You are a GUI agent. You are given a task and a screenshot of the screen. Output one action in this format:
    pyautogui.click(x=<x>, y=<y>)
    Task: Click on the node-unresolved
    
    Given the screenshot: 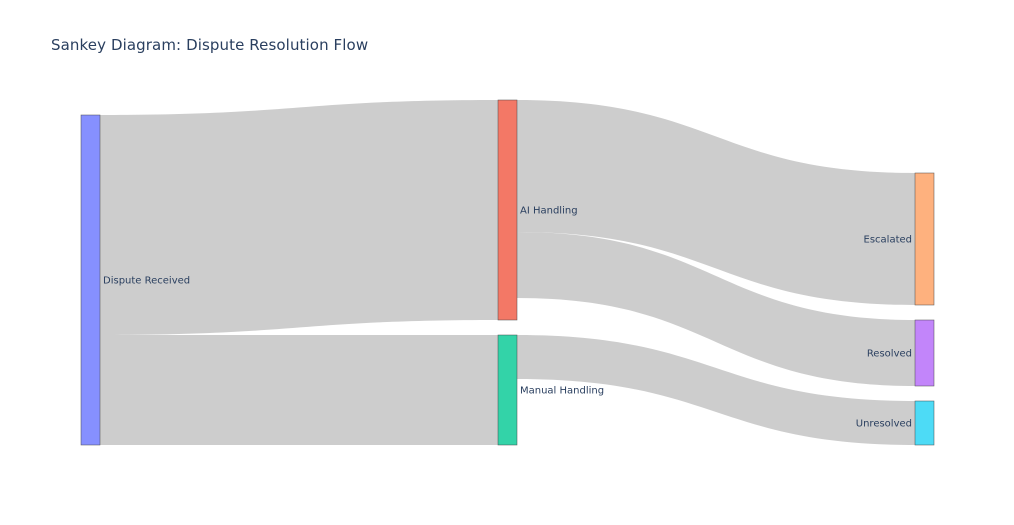 What is the action you would take?
    pyautogui.click(x=924, y=423)
    